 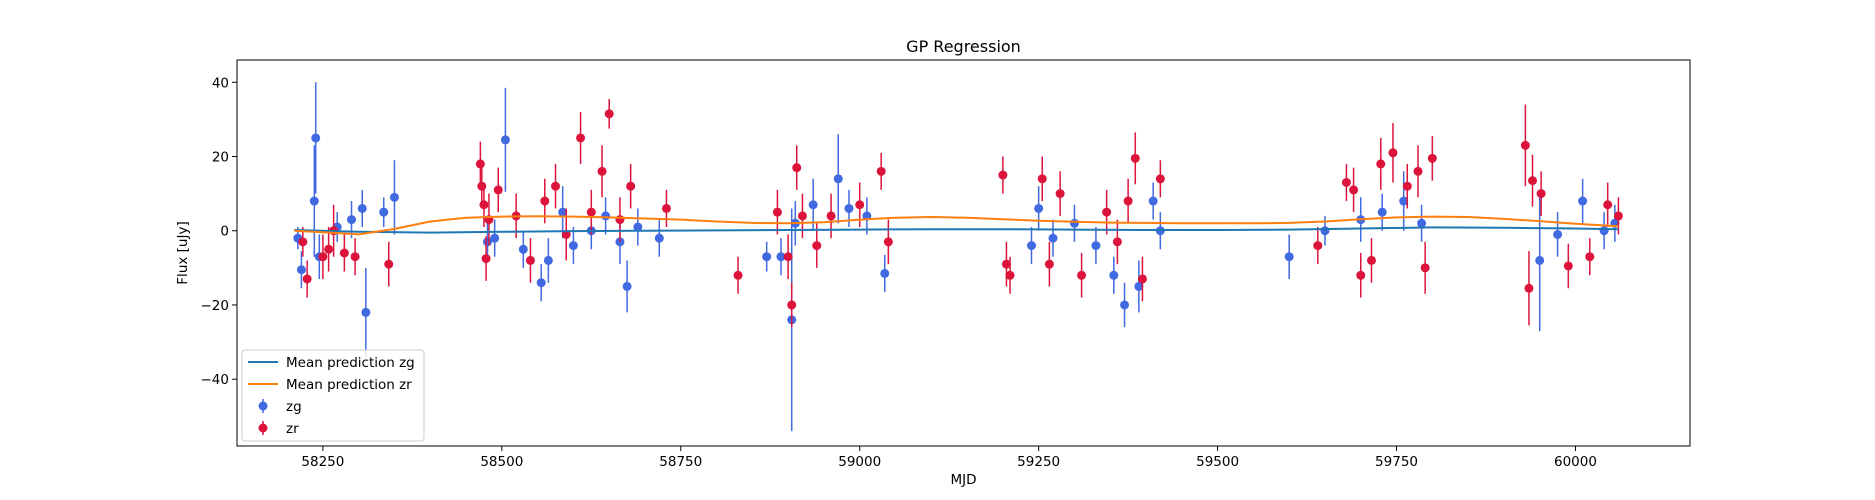 I want to click on x-tick-label: 58750, so click(x=680, y=462).